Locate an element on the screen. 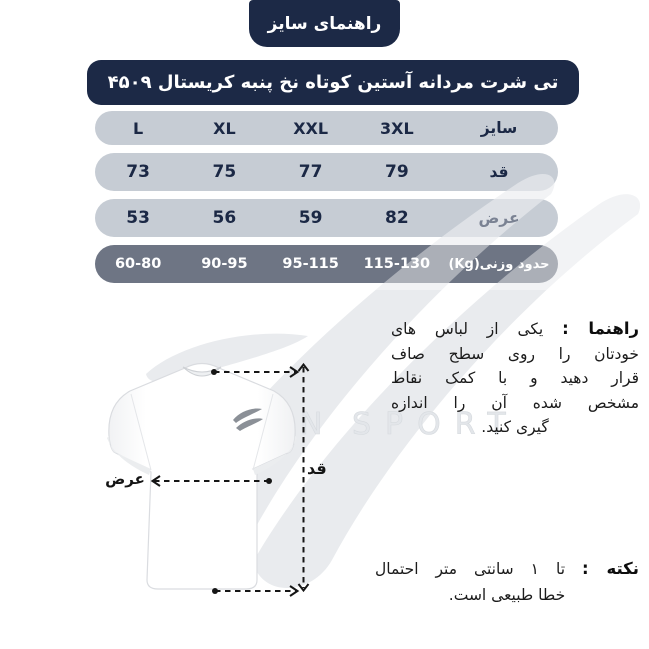  height-label: قد is located at coordinates (317, 468).